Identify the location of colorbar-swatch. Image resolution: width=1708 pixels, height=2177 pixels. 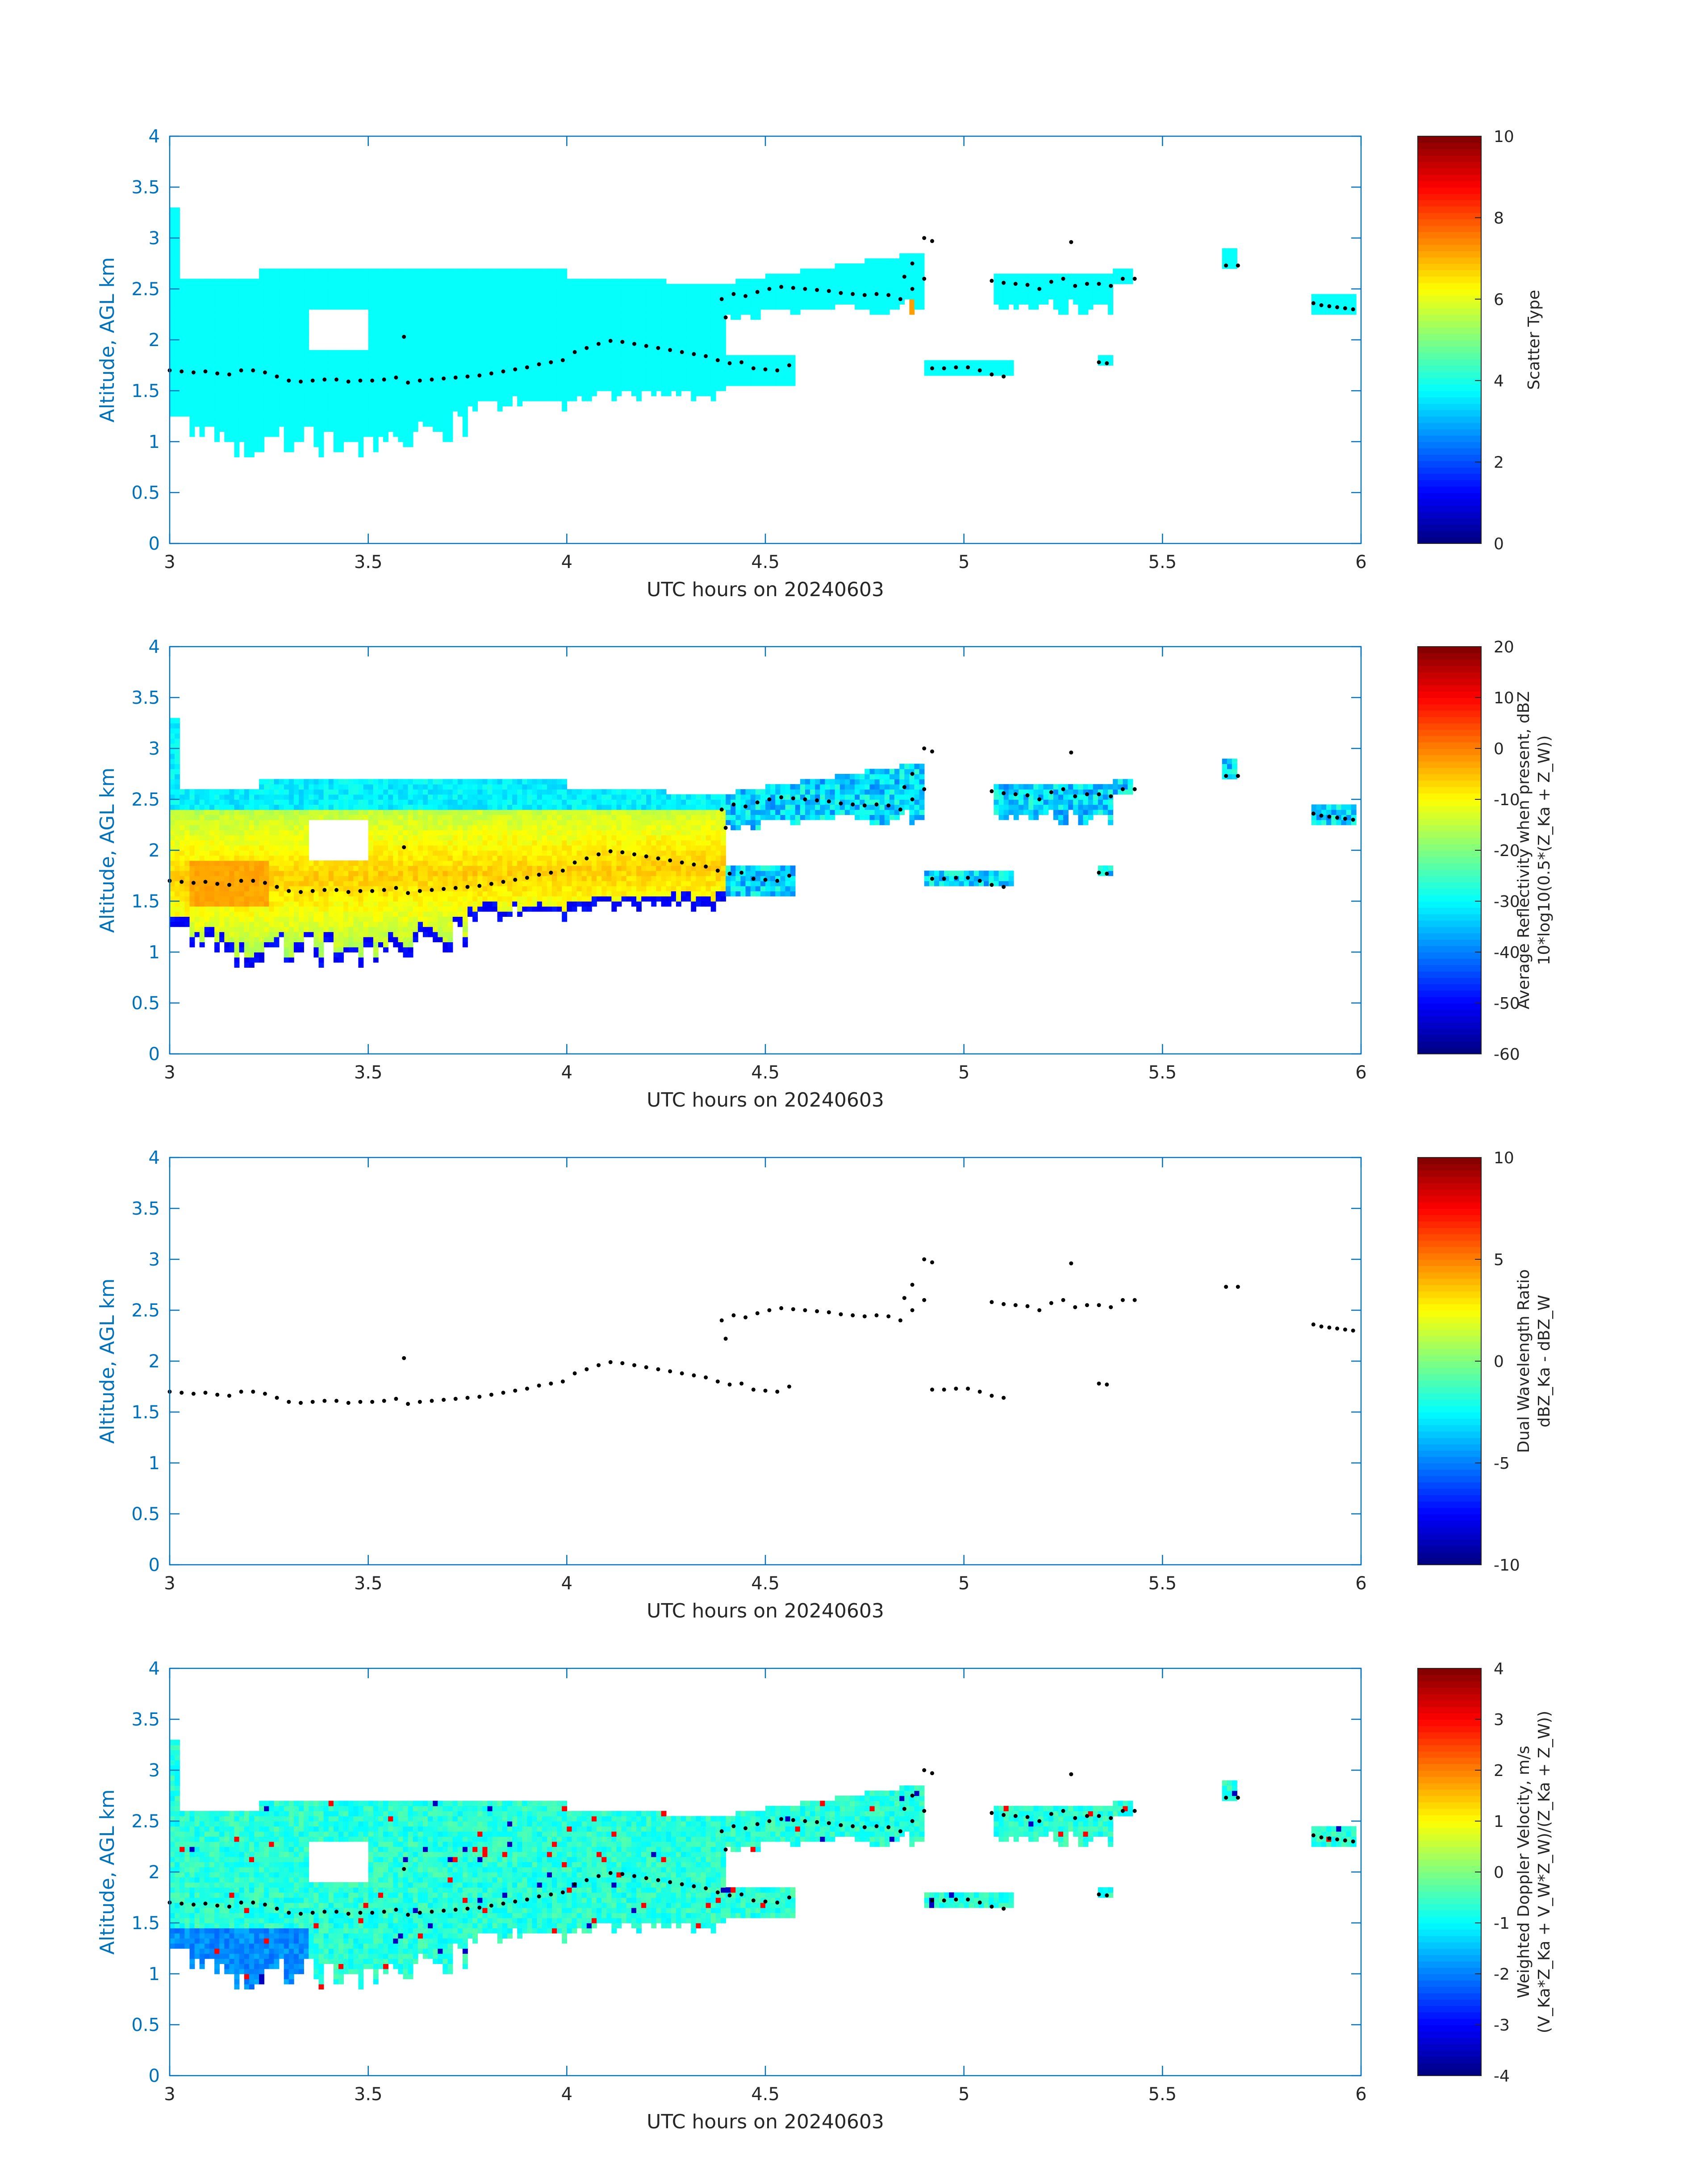
(1449, 305).